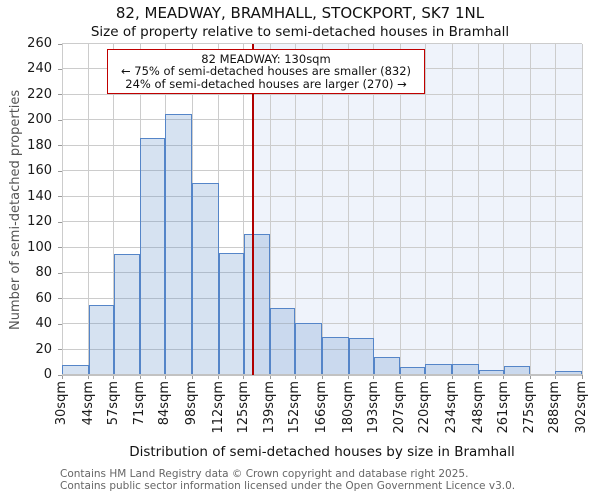  What do you see at coordinates (425, 407) in the screenshot?
I see `x-tick-label: 220sqm` at bounding box center [425, 407].